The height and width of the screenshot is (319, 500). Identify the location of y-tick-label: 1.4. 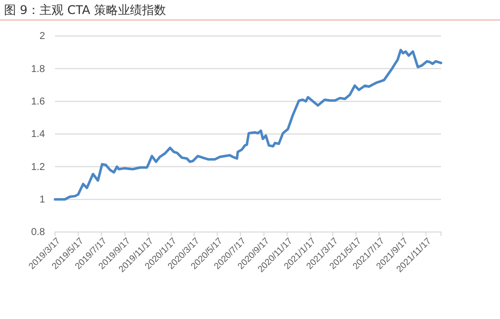
(38, 134).